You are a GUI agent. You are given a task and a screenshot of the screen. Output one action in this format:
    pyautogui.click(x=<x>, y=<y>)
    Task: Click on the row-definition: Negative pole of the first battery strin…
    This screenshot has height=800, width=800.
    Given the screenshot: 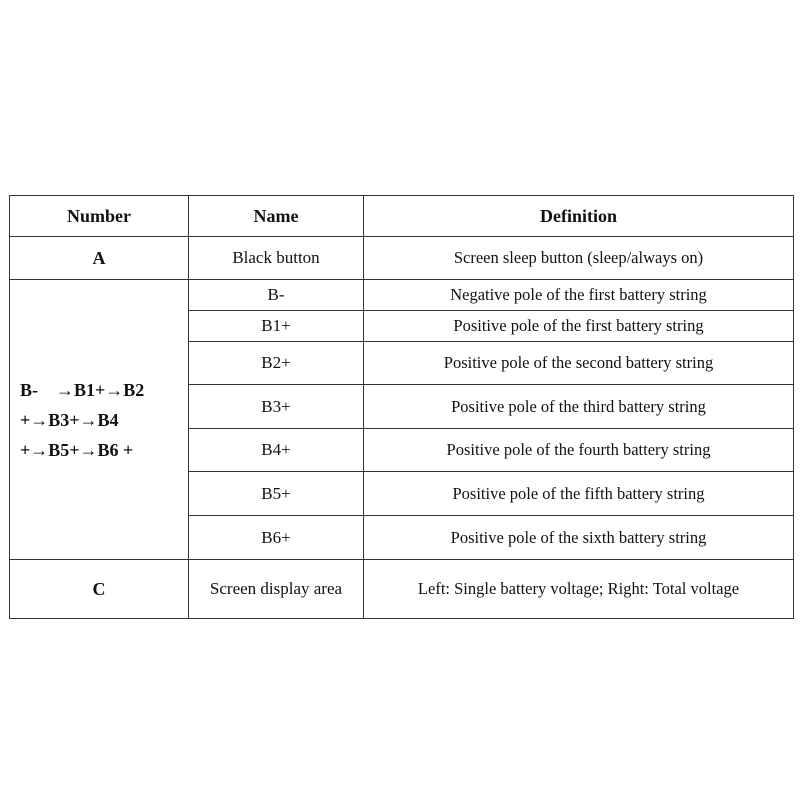 What is the action you would take?
    pyautogui.click(x=578, y=295)
    